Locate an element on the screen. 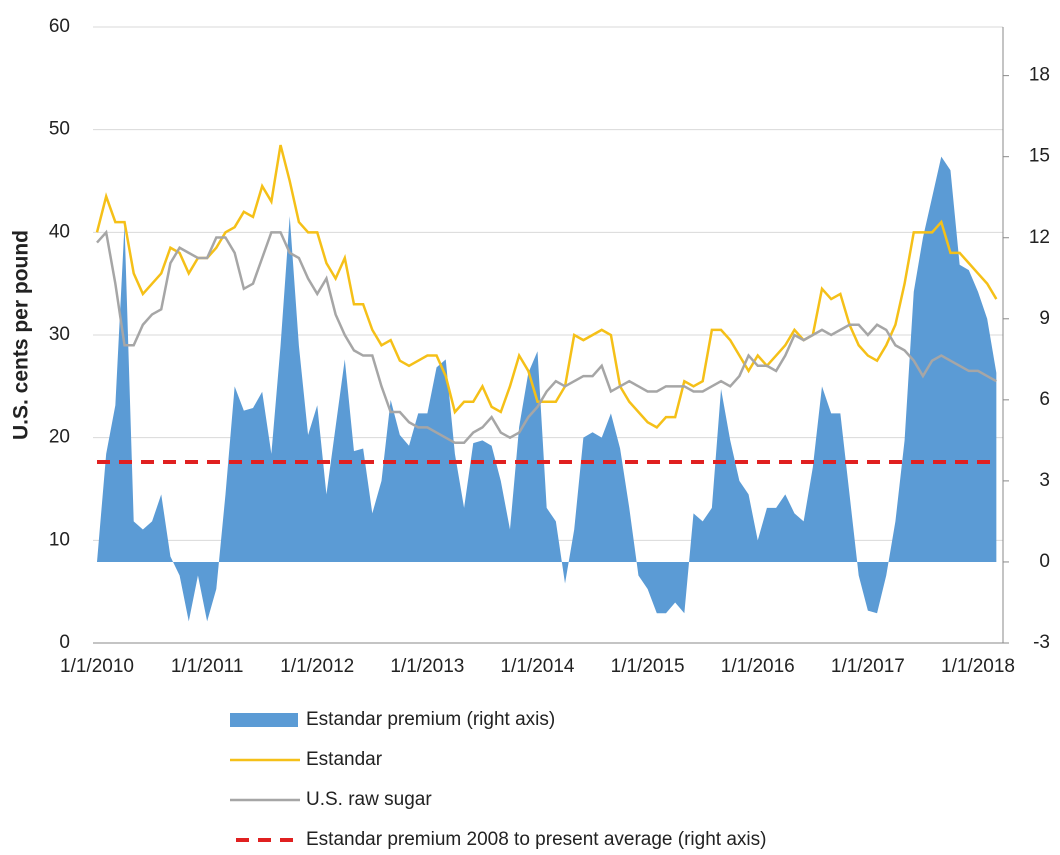 This screenshot has width=1060, height=855. legend-swatch is located at coordinates (264, 720).